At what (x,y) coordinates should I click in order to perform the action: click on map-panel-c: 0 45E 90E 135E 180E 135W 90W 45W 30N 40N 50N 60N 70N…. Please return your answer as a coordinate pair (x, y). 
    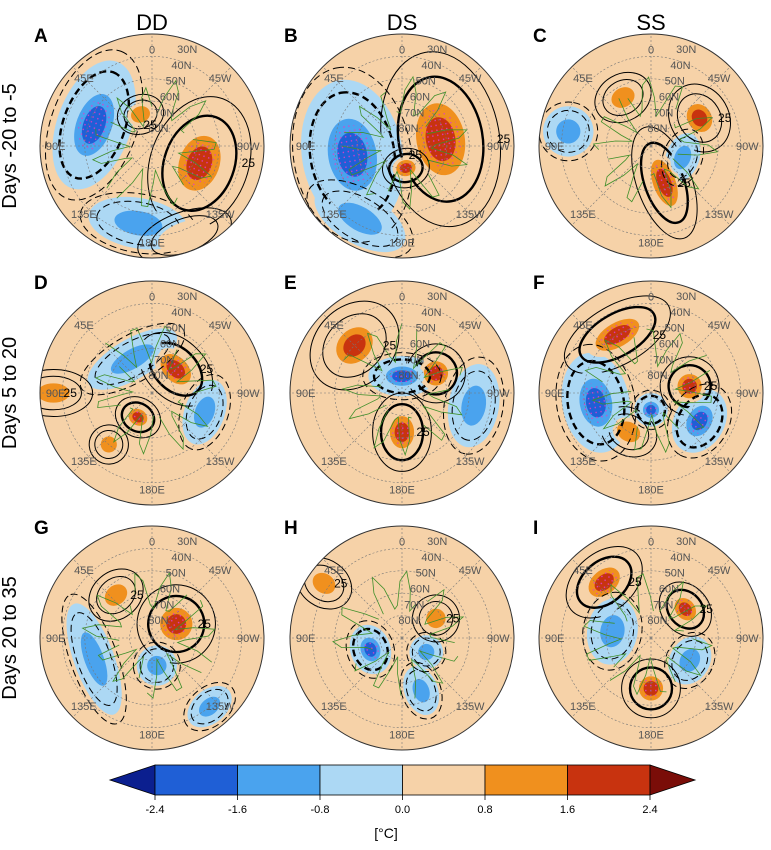
    Looking at the image, I should click on (648, 142).